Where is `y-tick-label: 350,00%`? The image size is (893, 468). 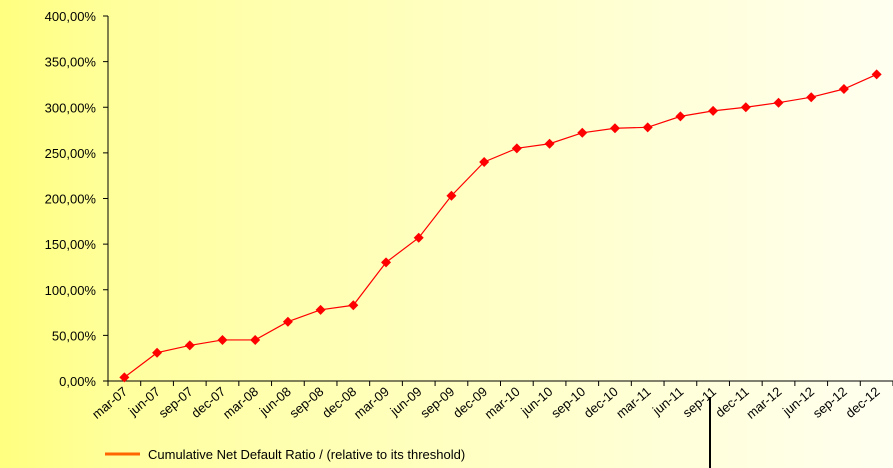
y-tick-label: 350,00% is located at coordinates (71, 62).